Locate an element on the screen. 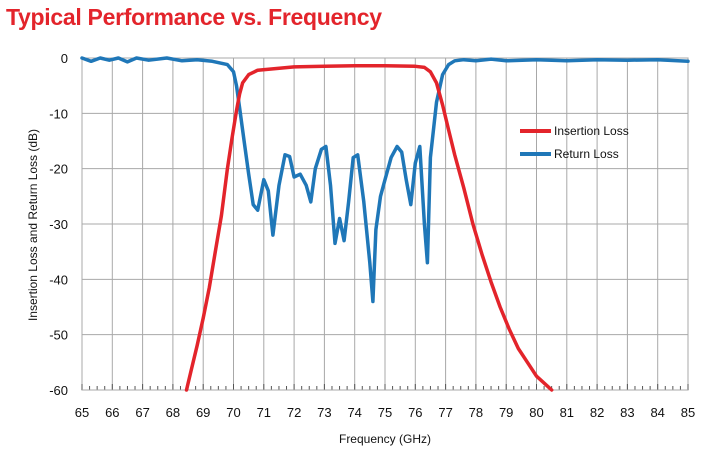 Image resolution: width=726 pixels, height=456 pixels. x-tick-label: 78 is located at coordinates (476, 412).